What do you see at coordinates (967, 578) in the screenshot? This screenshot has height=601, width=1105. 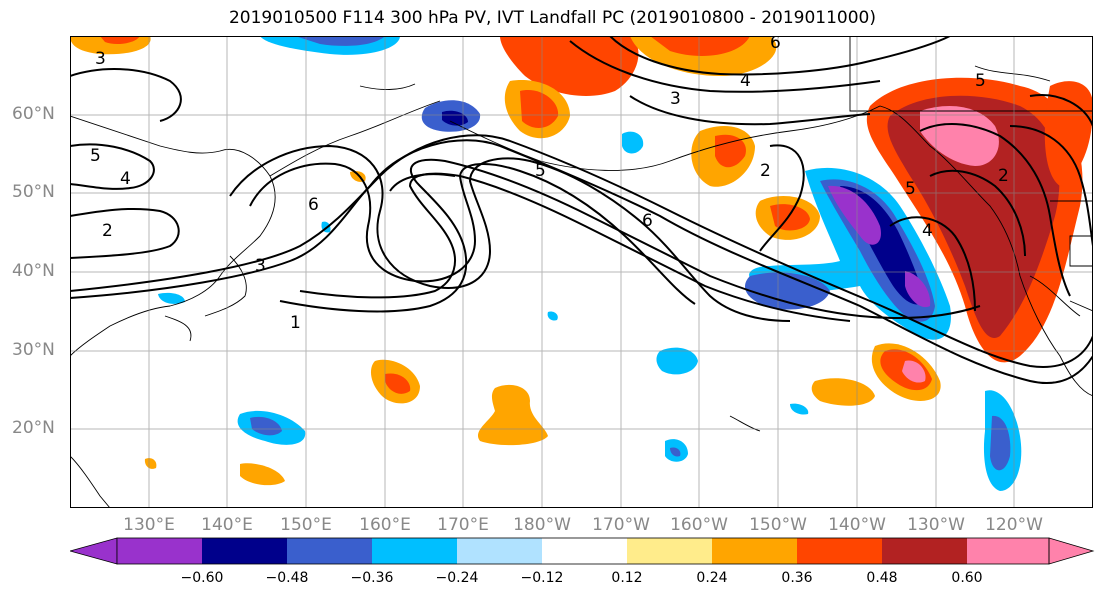 I see `colorbar-tick: 0.60` at bounding box center [967, 578].